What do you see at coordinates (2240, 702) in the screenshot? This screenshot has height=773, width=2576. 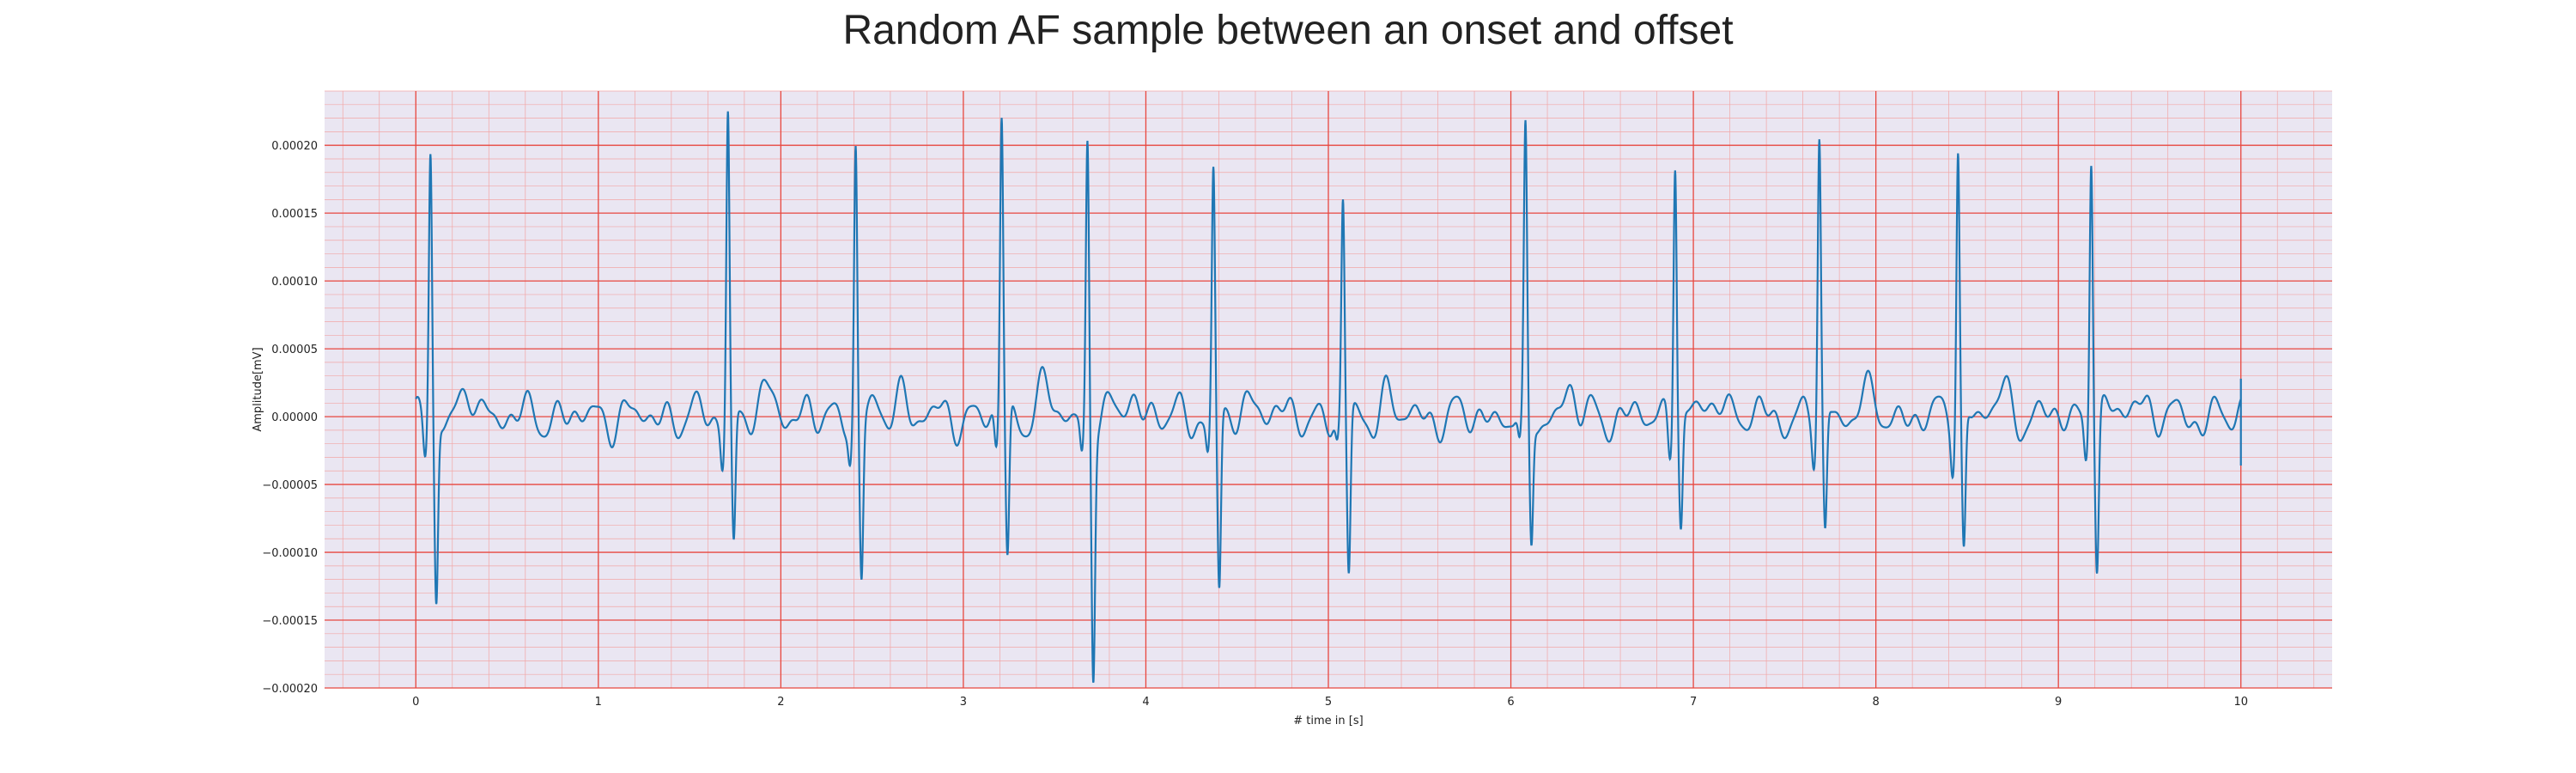 I see `x-tick-label: 10` at bounding box center [2240, 702].